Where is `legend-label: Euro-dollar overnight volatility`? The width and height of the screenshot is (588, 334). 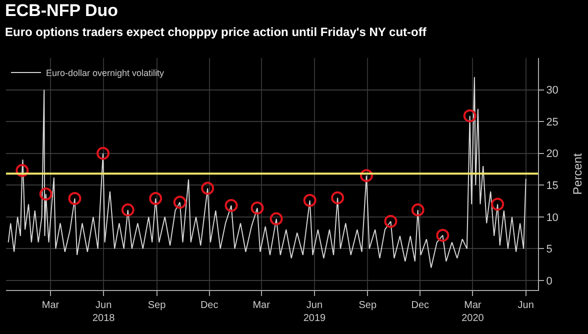 legend-label: Euro-dollar overnight volatility is located at coordinates (105, 73).